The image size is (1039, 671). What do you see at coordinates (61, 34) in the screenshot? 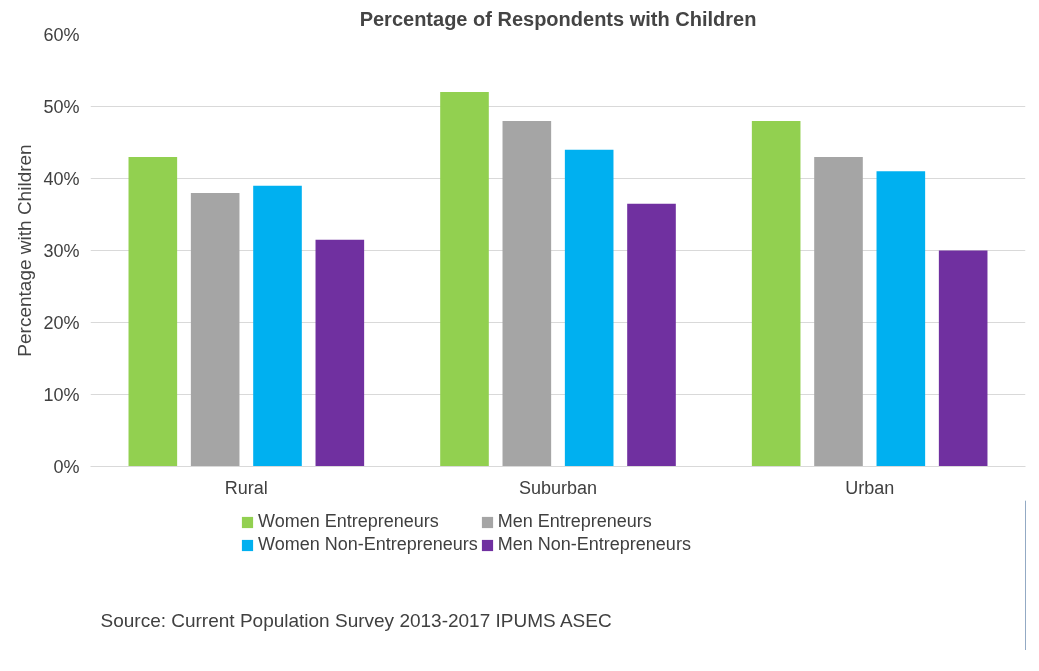
I see `y-tick-label: 60%` at bounding box center [61, 34].